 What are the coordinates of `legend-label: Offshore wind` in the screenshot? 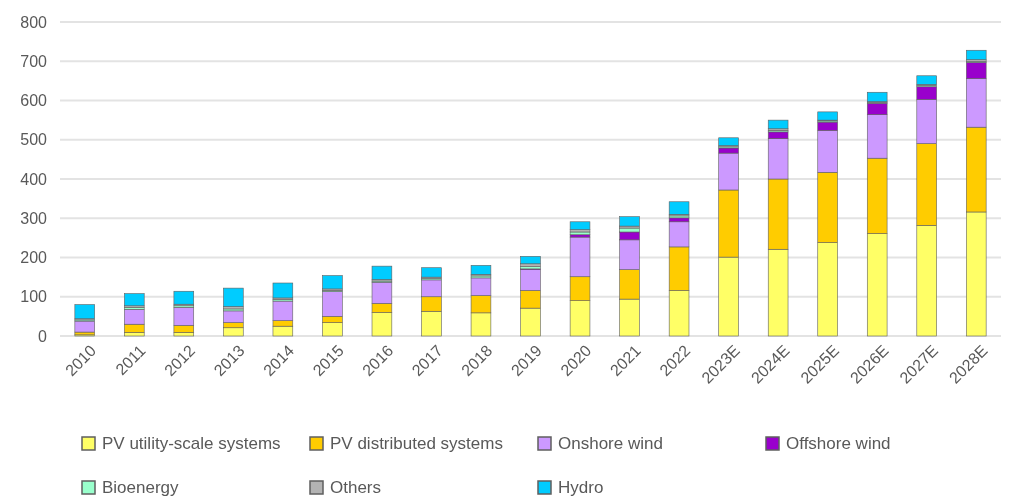 It's located at (838, 443).